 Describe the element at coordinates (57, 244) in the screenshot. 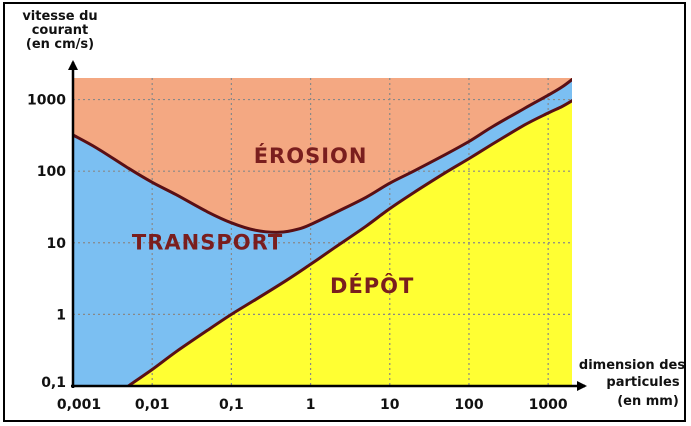

I see `y-tick-label: 10` at that location.